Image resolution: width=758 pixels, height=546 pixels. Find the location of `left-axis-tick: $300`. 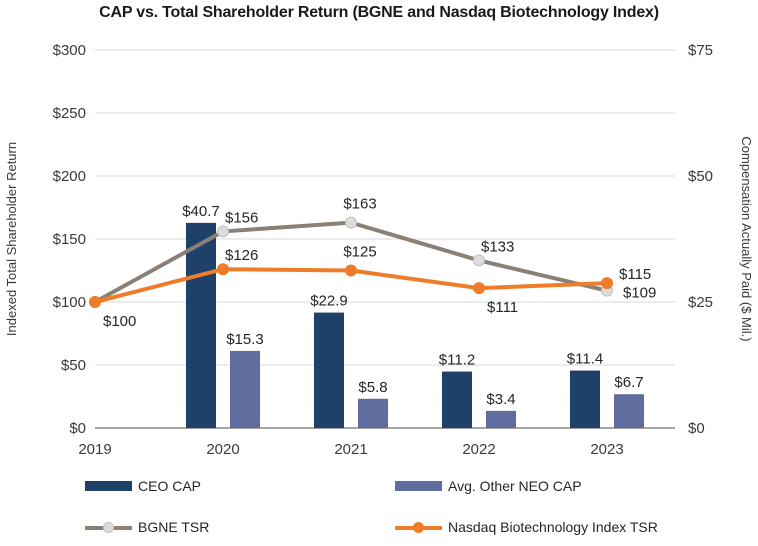

left-axis-tick: $300 is located at coordinates (69, 50).